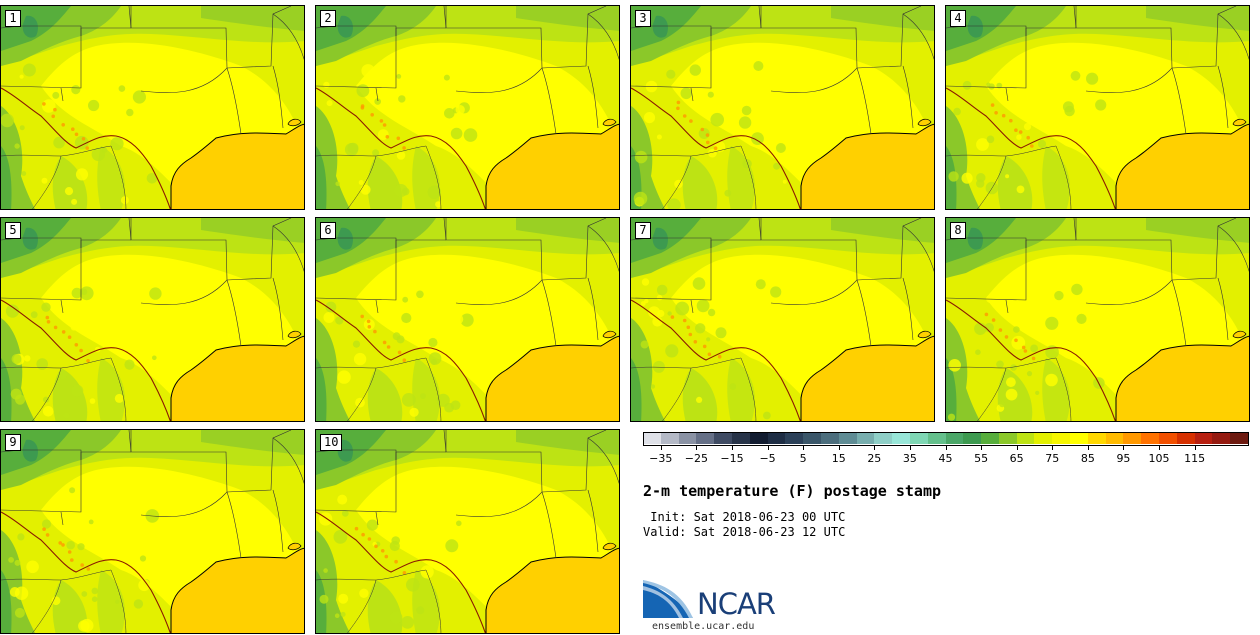 The height and width of the screenshot is (635, 1260). I want to click on colorbar-tick-label: −15, so click(732, 458).